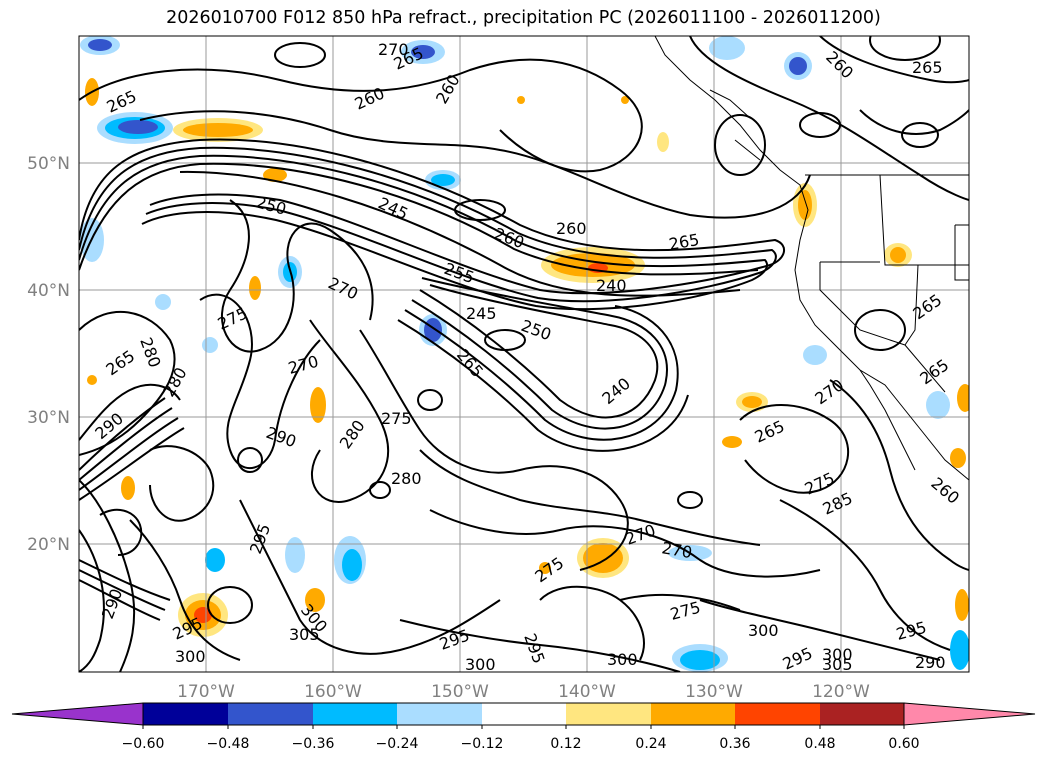 The height and width of the screenshot is (765, 1047). I want to click on contour-label: 290, so click(930, 662).